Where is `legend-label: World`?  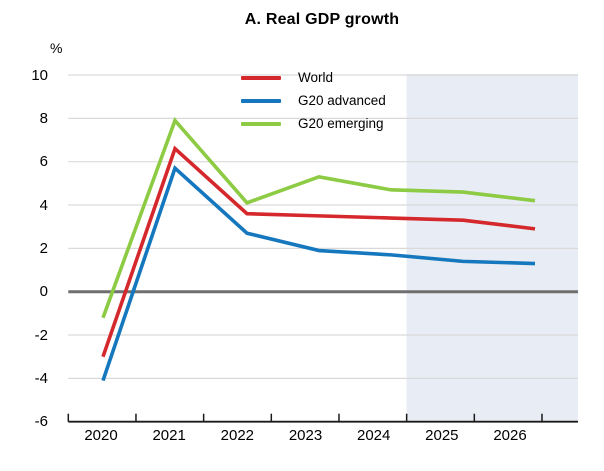
legend-label: World is located at coordinates (316, 77).